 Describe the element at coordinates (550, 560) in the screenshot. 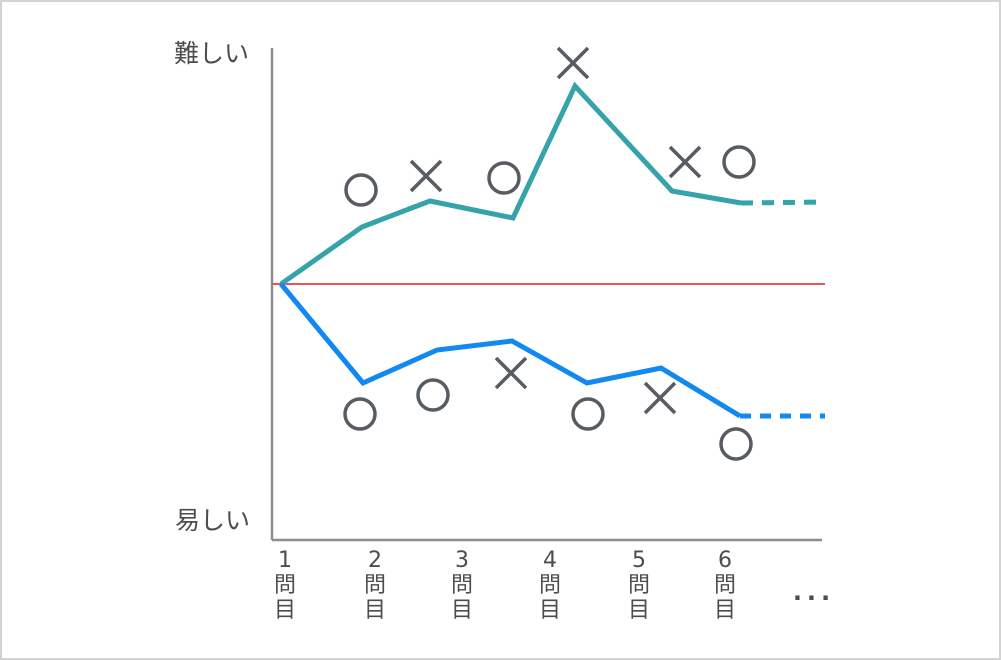

I see `x-tick-char: 4` at that location.